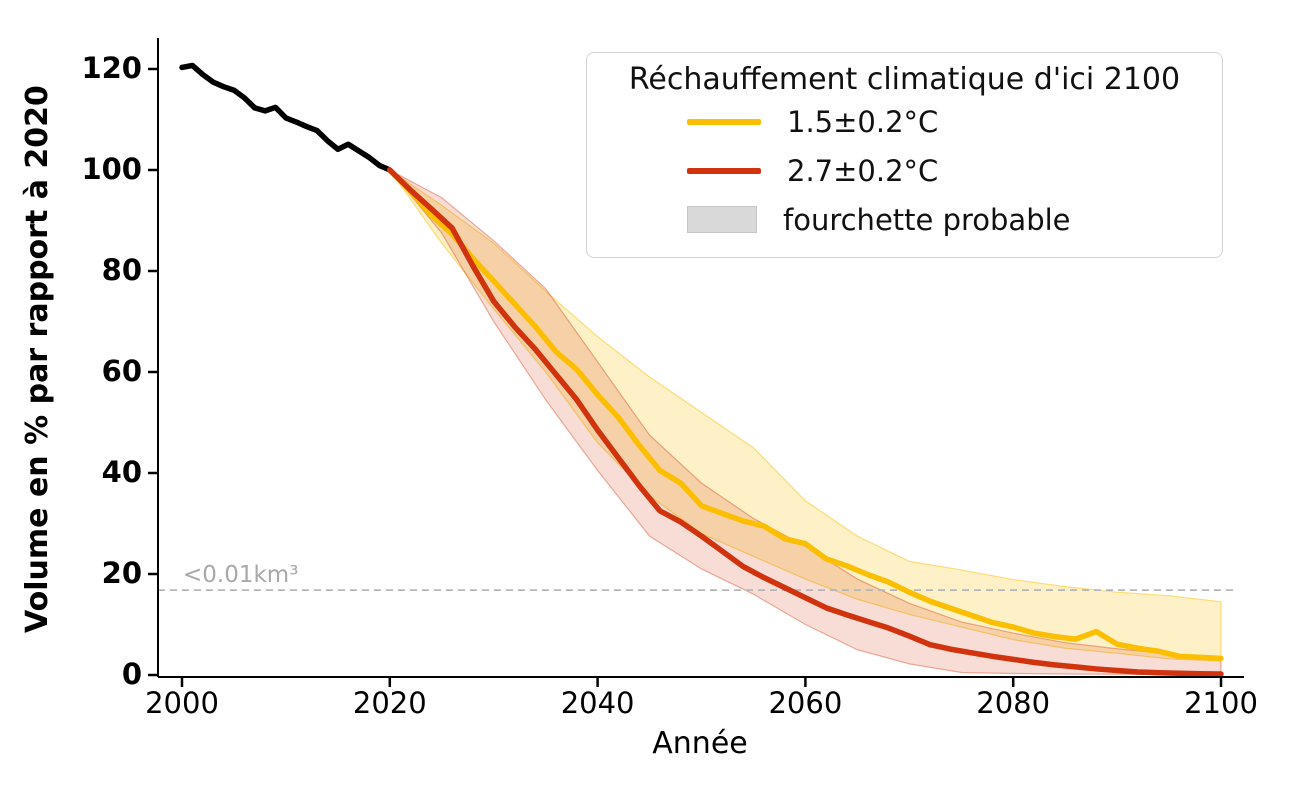 This screenshot has height=800, width=1300. I want to click on x-tick-label-2080: 2080, so click(1013, 703).